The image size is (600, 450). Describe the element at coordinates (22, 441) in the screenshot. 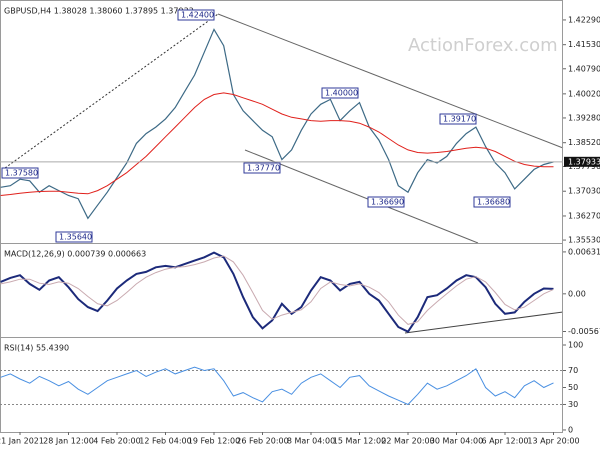

I see `x-tick-label: 21 Jan 2021` at that location.